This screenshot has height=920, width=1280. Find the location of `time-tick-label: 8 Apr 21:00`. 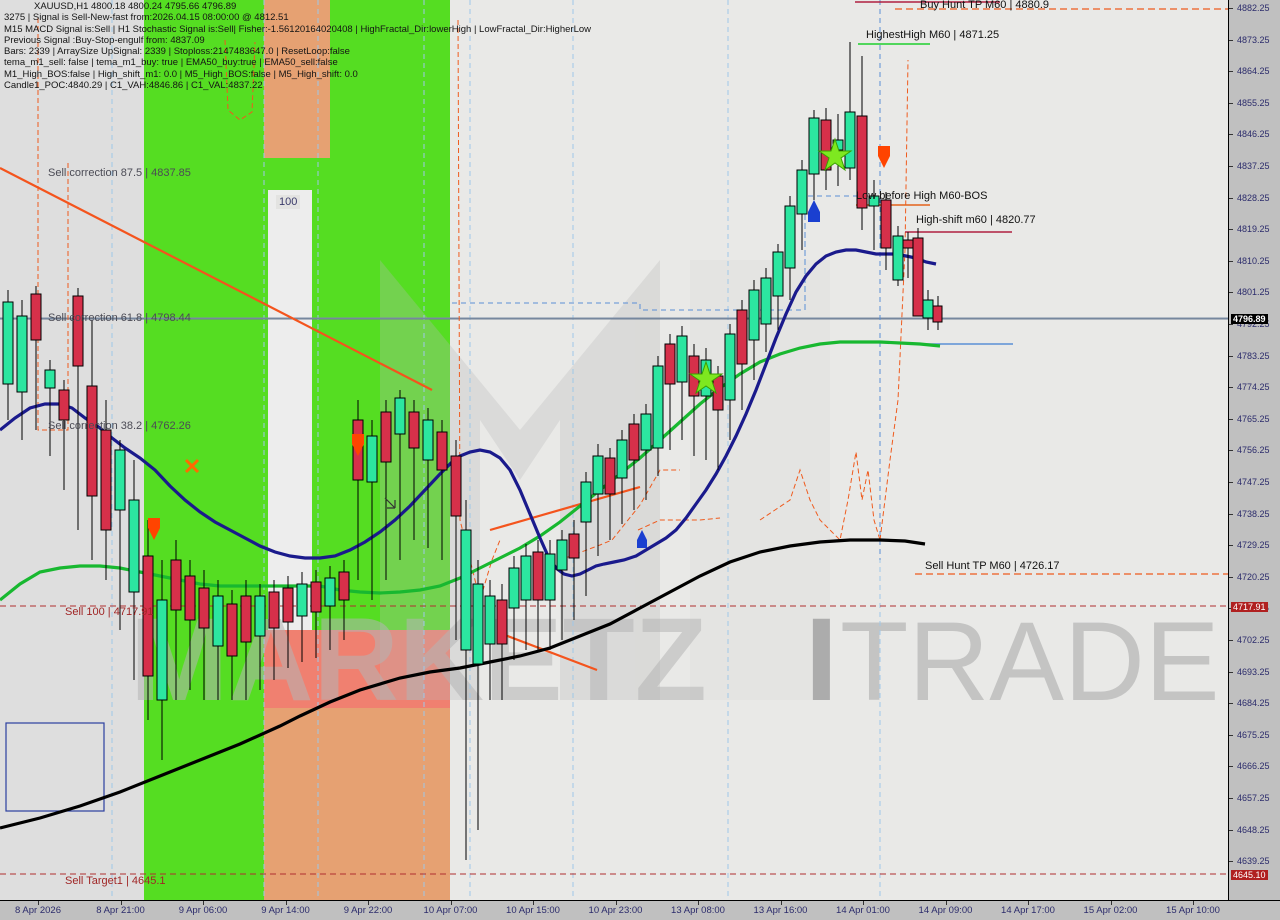

time-tick-label: 8 Apr 21:00 is located at coordinates (120, 910).